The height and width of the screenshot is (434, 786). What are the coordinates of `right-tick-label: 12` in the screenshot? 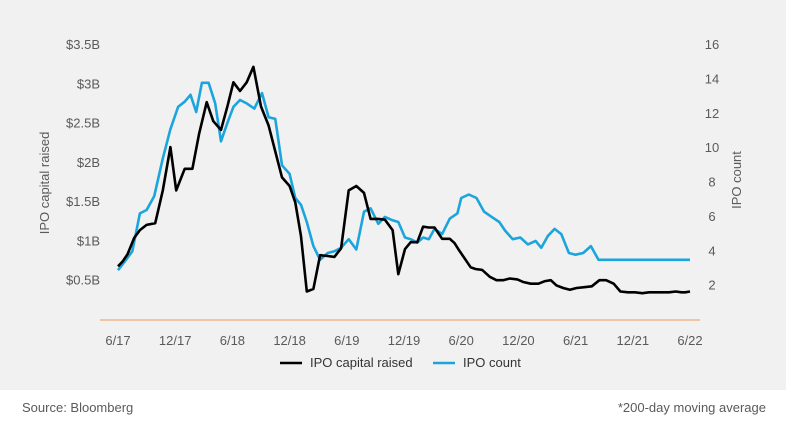 It's located at (712, 113).